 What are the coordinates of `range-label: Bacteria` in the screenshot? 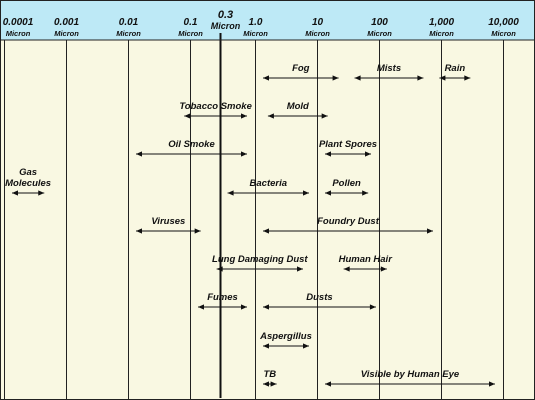 It's located at (269, 183).